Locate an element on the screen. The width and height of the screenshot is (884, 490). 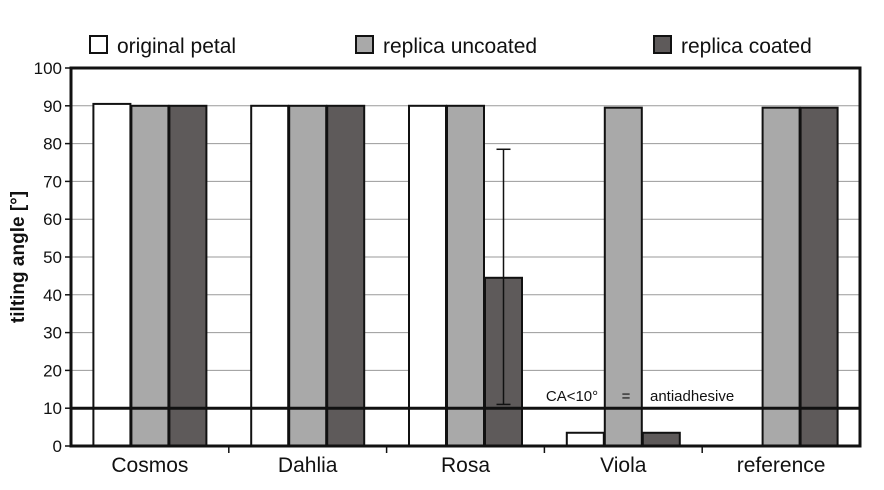
legend-label: replica coated is located at coordinates (746, 46).